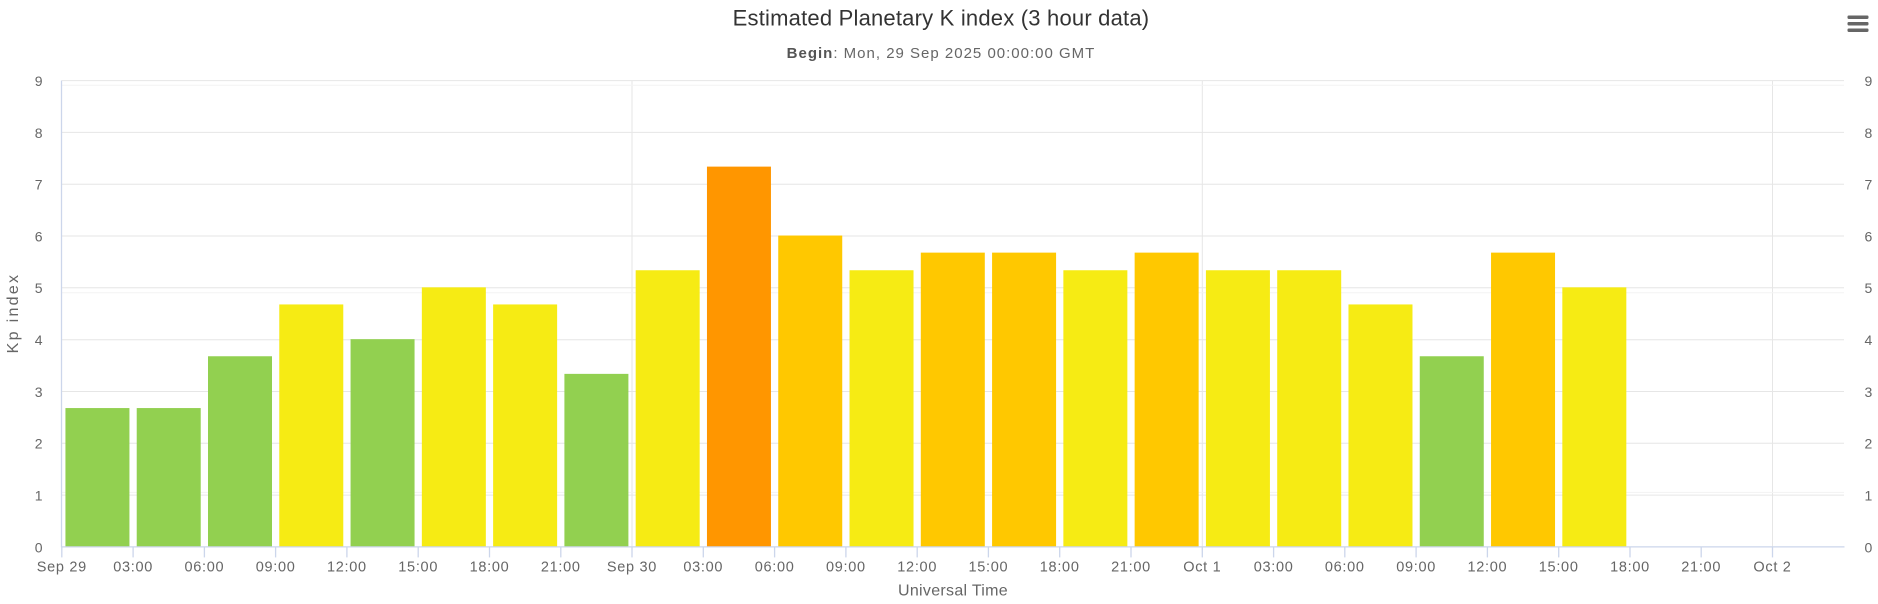 The image size is (1878, 604). I want to click on svg-text: Oct 1, so click(1202, 568).